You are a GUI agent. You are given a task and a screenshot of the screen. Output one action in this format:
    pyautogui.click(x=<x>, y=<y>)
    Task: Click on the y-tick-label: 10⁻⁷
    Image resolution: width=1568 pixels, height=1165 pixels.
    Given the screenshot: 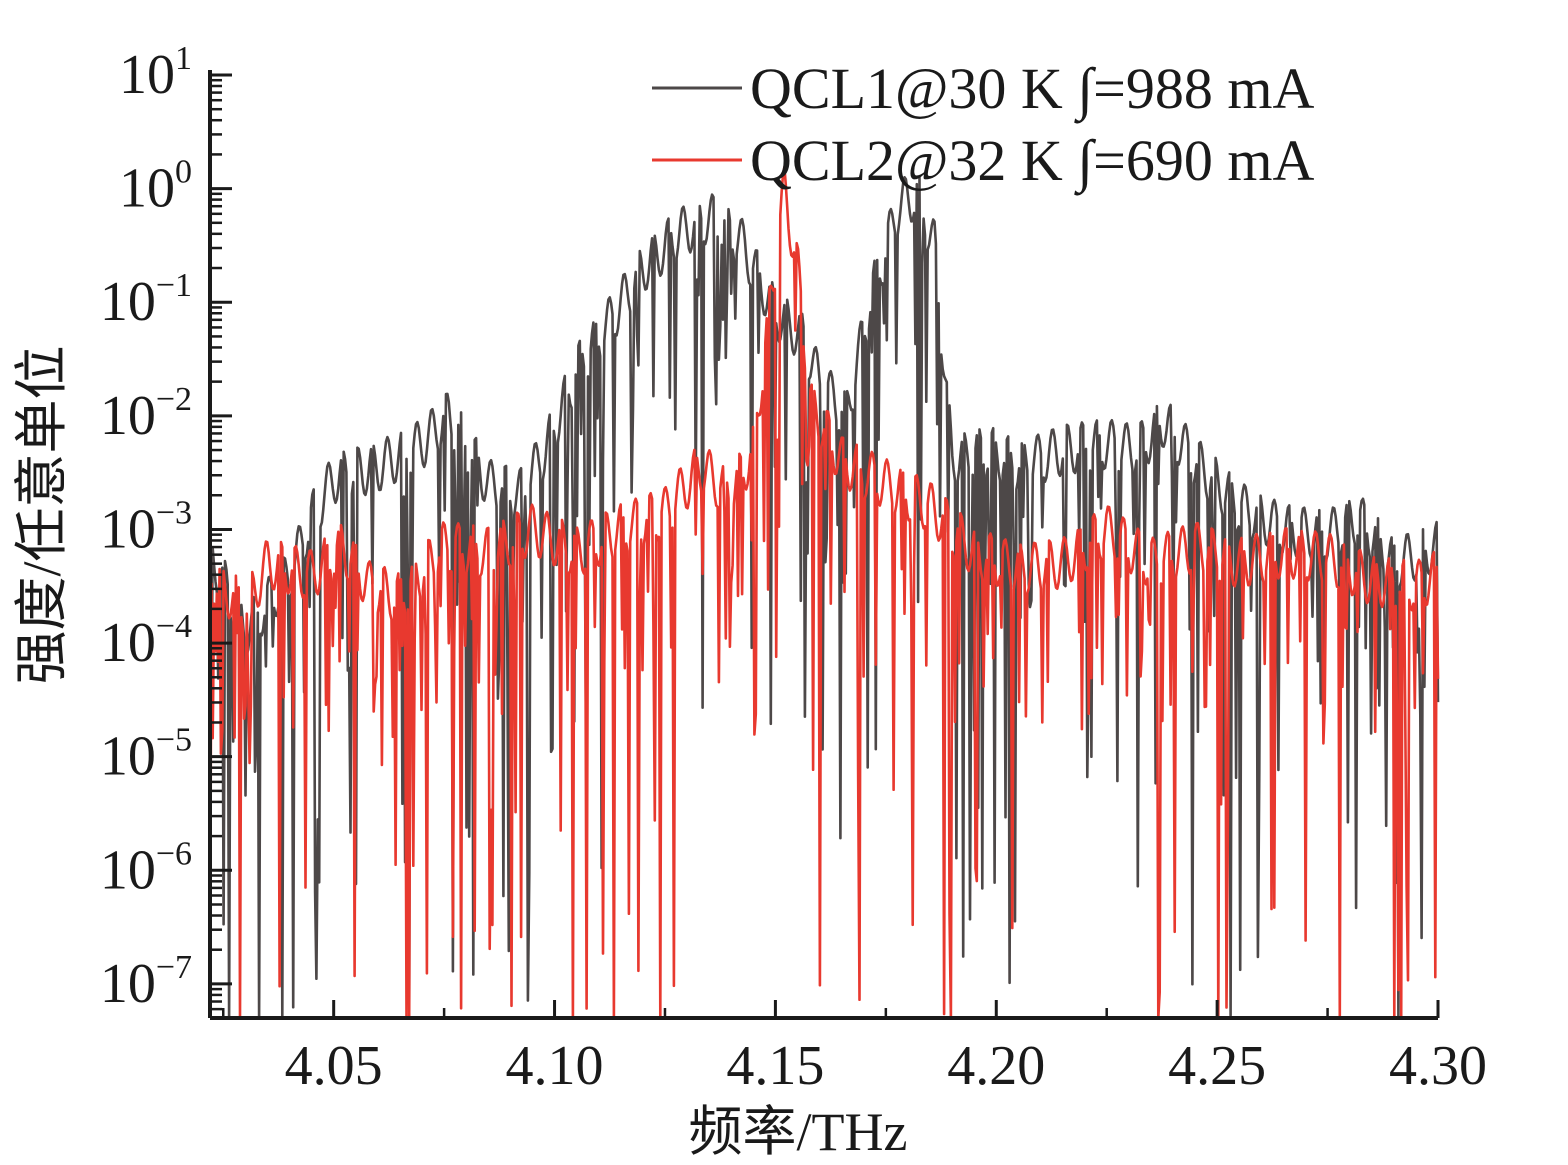 What is the action you would take?
    pyautogui.click(x=146, y=982)
    